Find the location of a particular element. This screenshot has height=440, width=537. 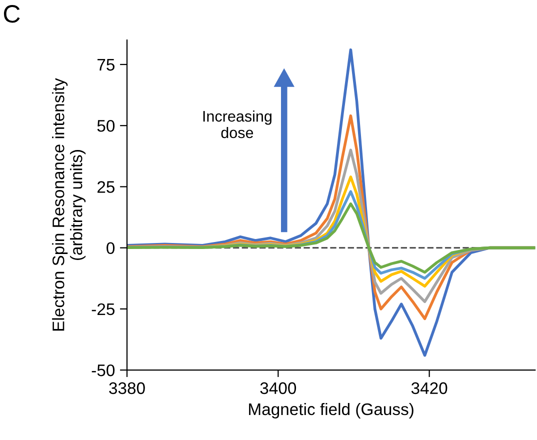

y-tick-label: -50 is located at coordinates (103, 370).